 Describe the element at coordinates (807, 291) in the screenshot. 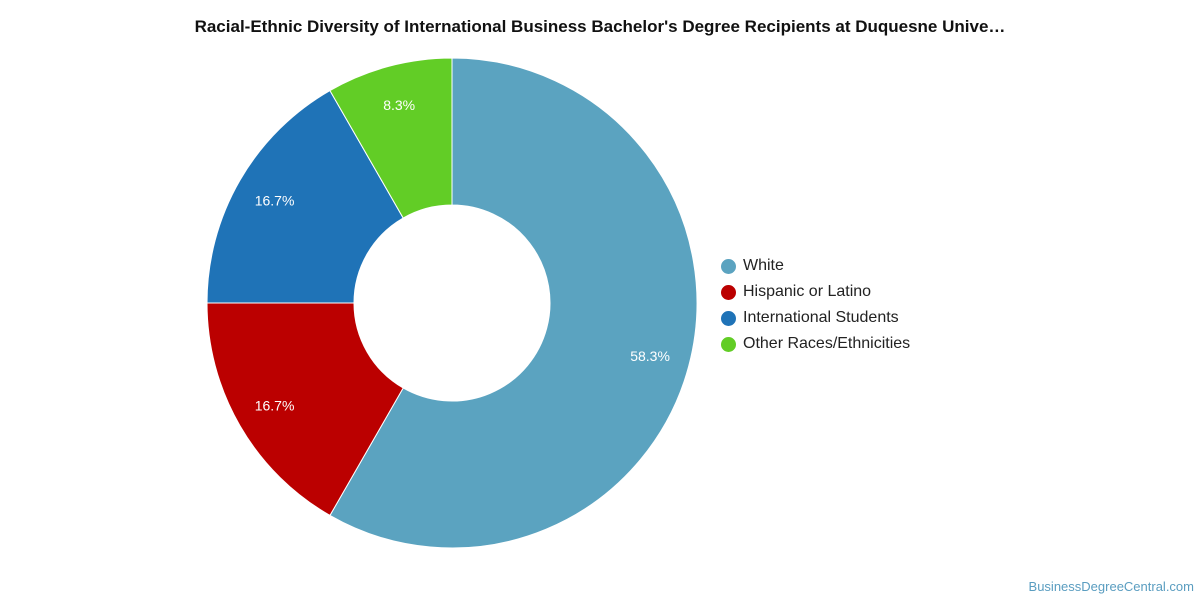

I see `legend-label: Hispanic or Latino` at that location.